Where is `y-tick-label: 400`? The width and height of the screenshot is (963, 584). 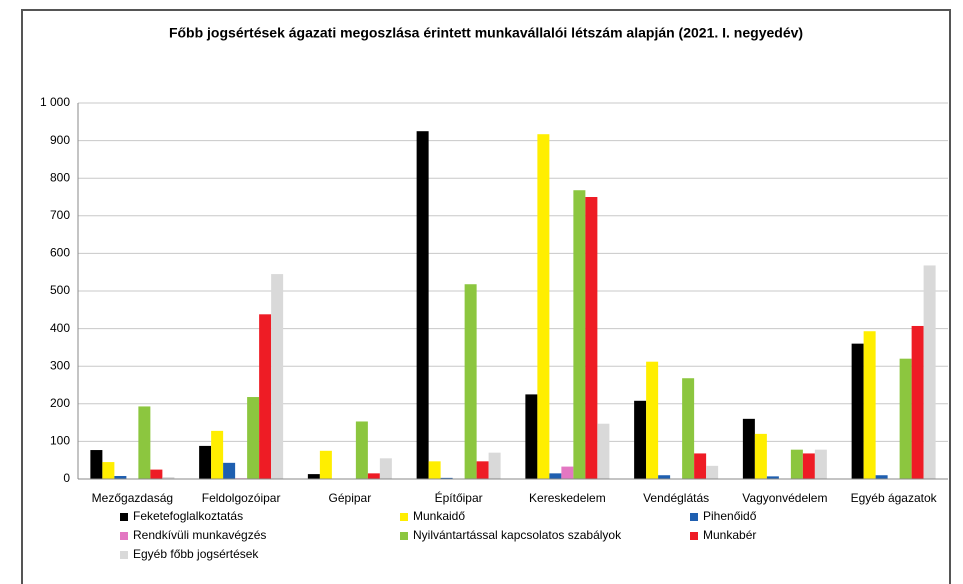
y-tick-label: 400 is located at coordinates (60, 328).